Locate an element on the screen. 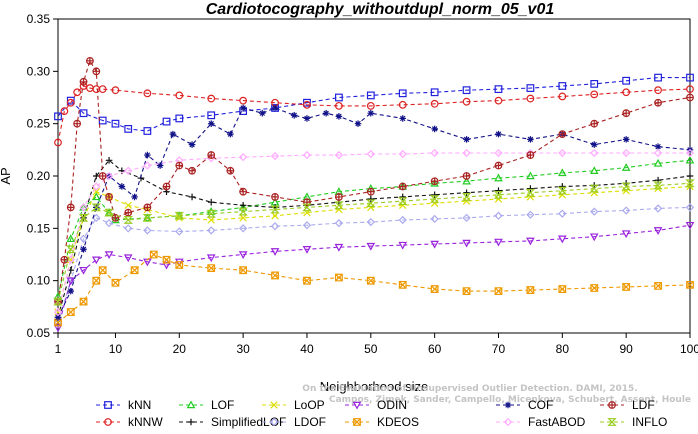 This screenshot has width=698, height=434. legend-item-odin: ODIN is located at coordinates (376, 405).